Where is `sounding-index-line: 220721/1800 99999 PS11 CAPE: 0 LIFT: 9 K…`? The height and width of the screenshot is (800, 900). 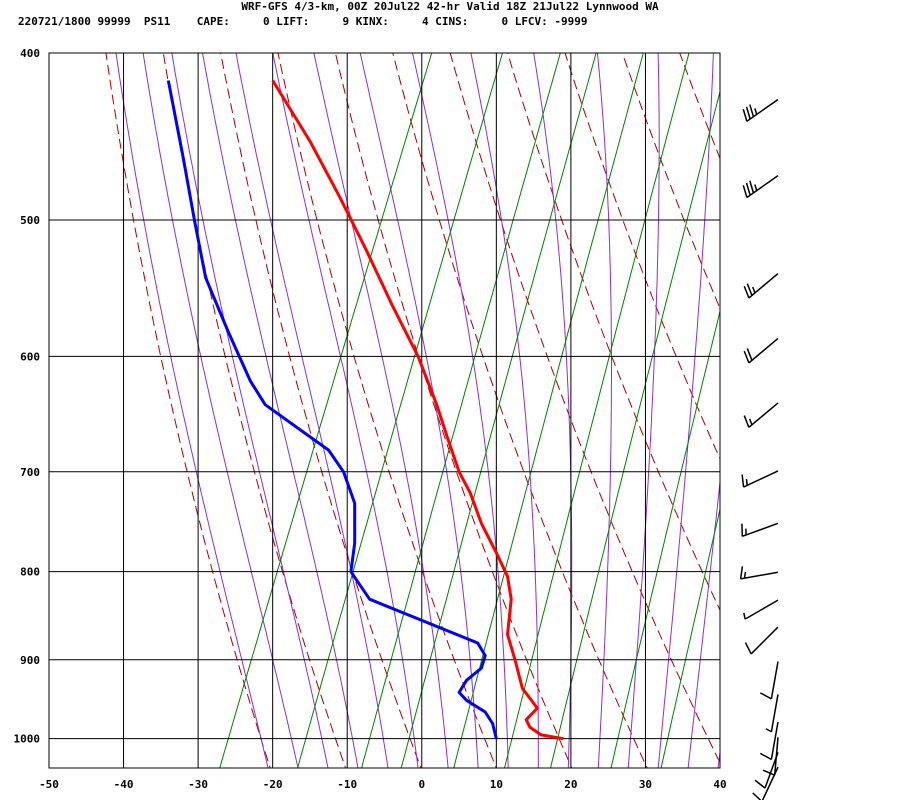 sounding-index-line: 220721/1800 99999 PS11 CAPE: 0 LIFT: 9 K… is located at coordinates (303, 21).